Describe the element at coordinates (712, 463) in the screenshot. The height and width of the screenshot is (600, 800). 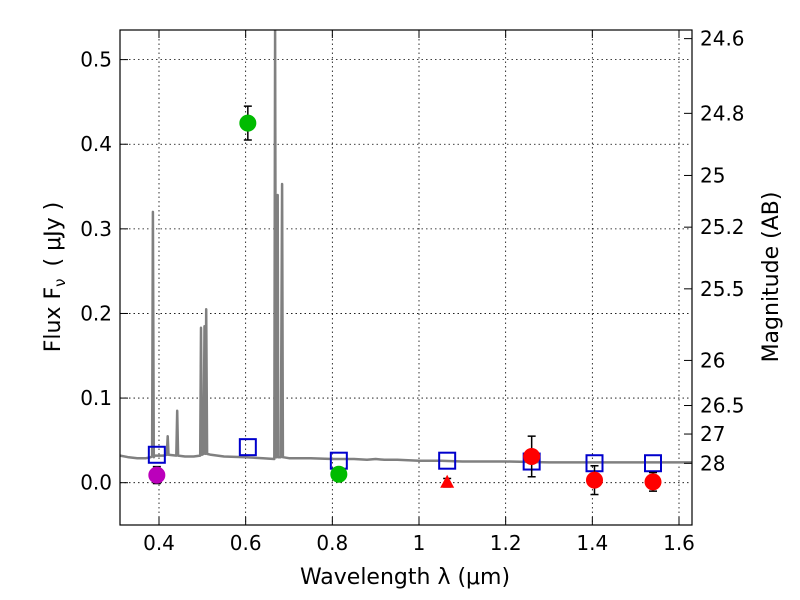
I see `y2-tick-label: 28` at that location.